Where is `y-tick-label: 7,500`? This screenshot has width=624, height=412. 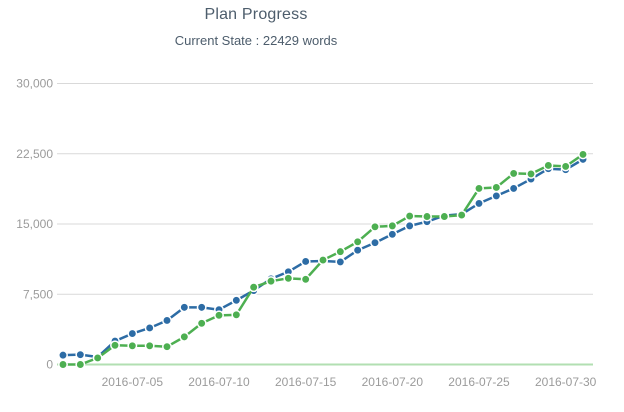 y-tick-label: 7,500 is located at coordinates (38, 294).